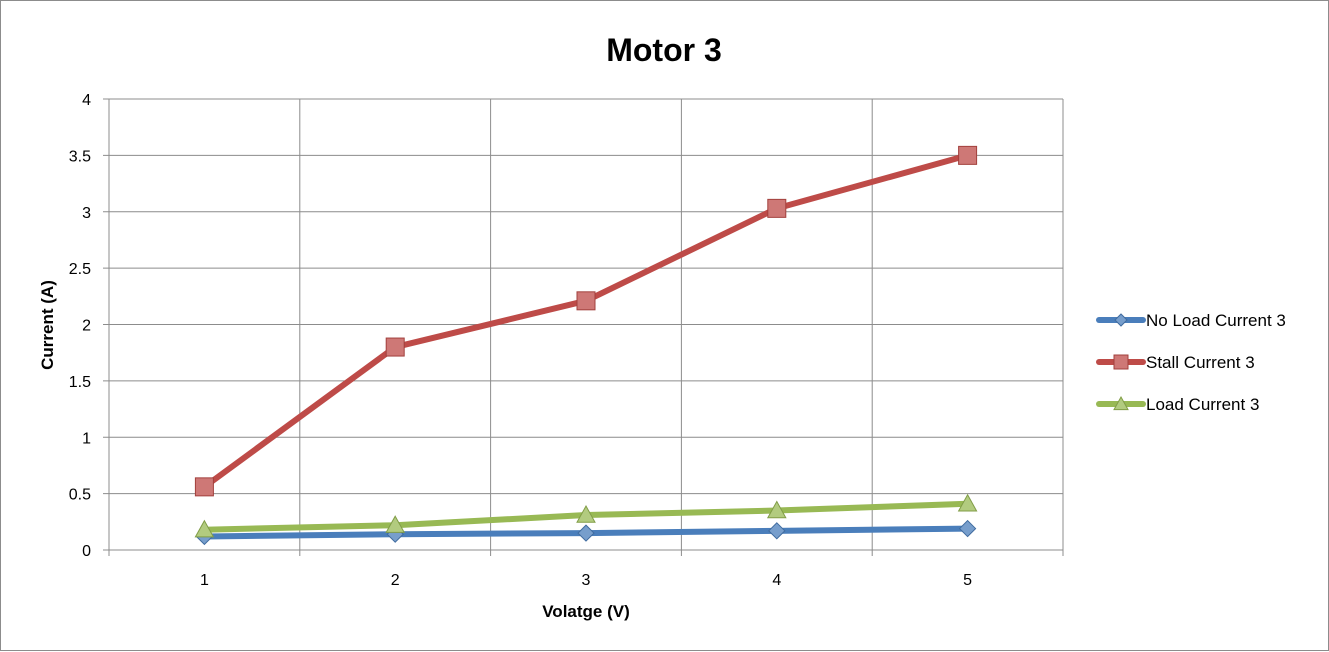  I want to click on y-tick-label: 2, so click(86, 326).